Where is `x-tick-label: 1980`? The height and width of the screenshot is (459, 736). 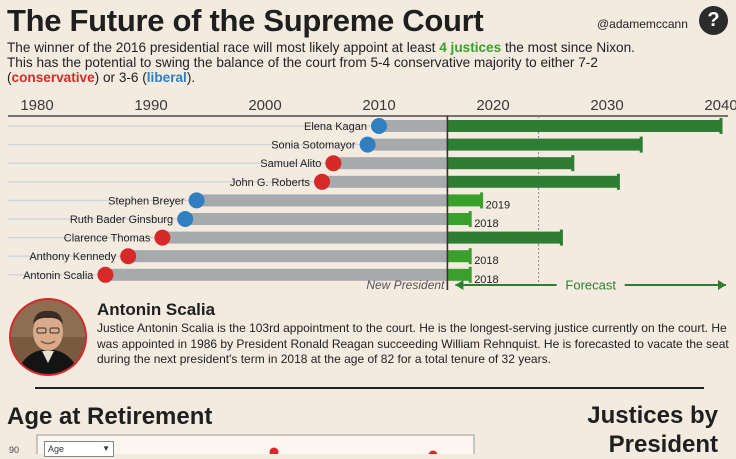
x-tick-label: 1980 is located at coordinates (36, 105).